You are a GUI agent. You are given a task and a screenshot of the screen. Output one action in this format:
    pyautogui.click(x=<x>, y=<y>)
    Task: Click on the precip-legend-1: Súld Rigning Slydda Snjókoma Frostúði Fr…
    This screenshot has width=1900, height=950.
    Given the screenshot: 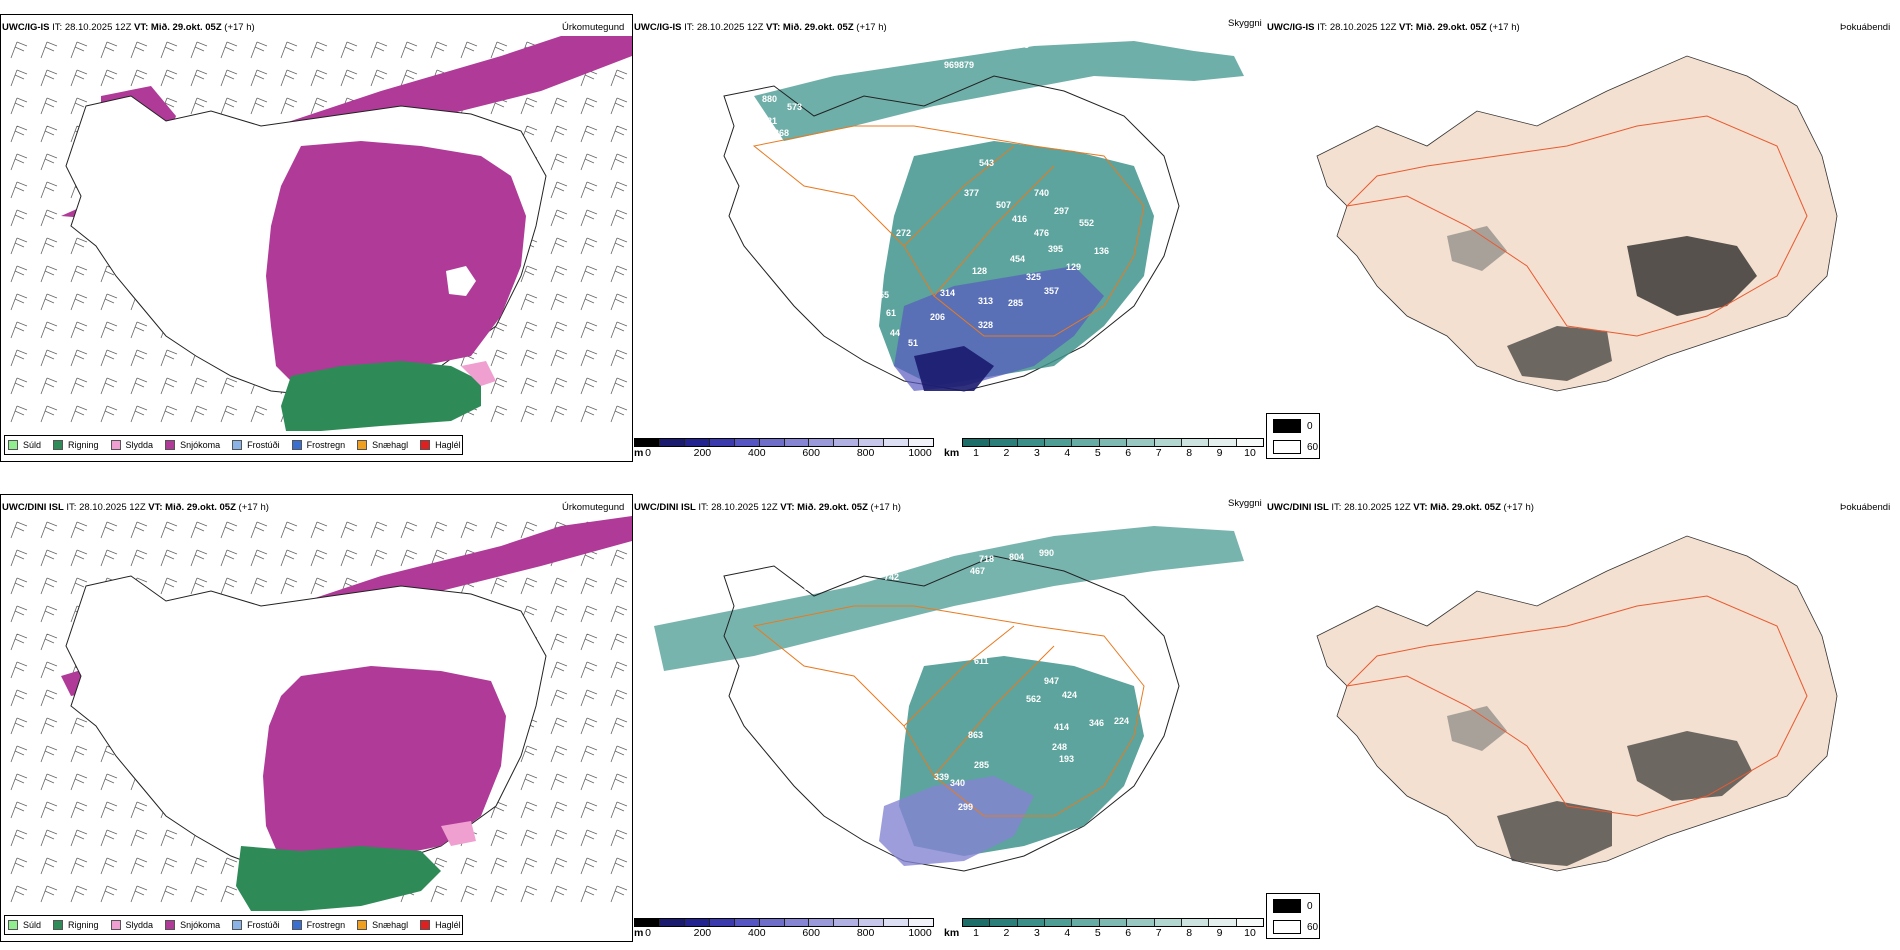 What is the action you would take?
    pyautogui.click(x=233, y=445)
    